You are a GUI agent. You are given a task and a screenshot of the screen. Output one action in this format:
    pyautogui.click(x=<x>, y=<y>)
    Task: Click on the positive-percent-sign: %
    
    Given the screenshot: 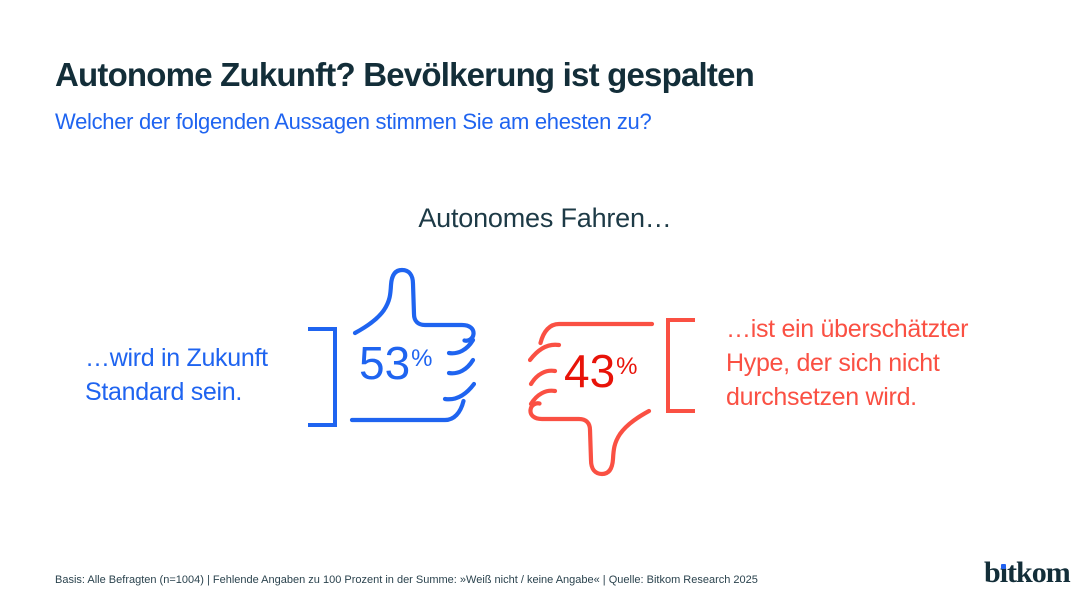 What is the action you would take?
    pyautogui.click(x=422, y=358)
    